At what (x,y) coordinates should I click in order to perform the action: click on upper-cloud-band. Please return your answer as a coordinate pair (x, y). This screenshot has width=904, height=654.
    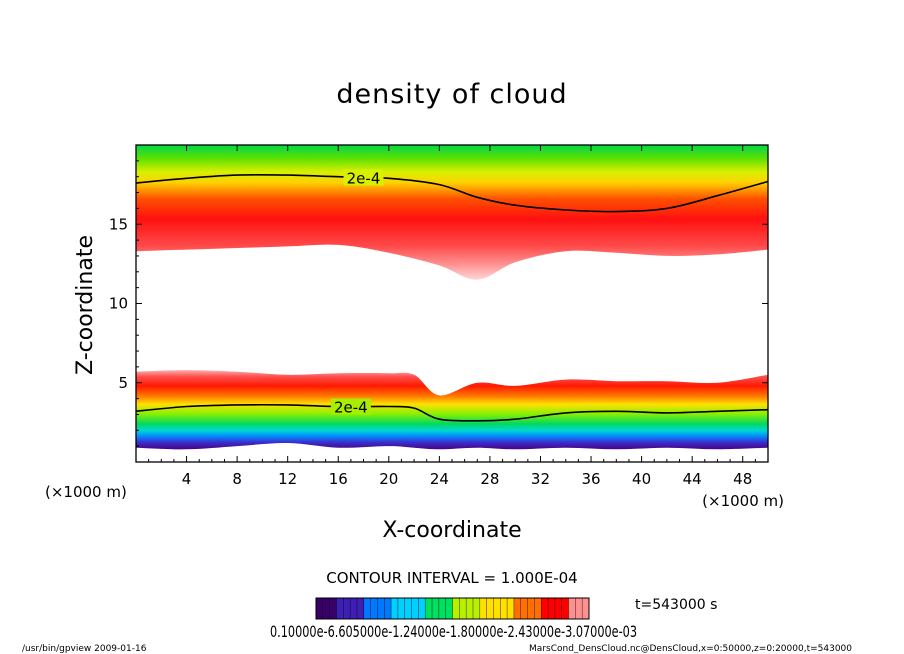
    Looking at the image, I should click on (452, 212).